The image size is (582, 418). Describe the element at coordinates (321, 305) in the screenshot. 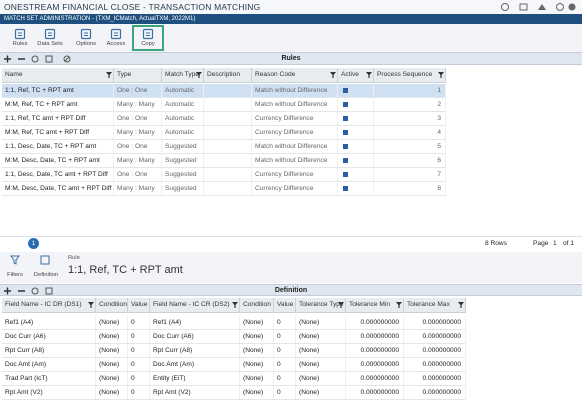

I see `column-header: Tolerance Type` at that location.